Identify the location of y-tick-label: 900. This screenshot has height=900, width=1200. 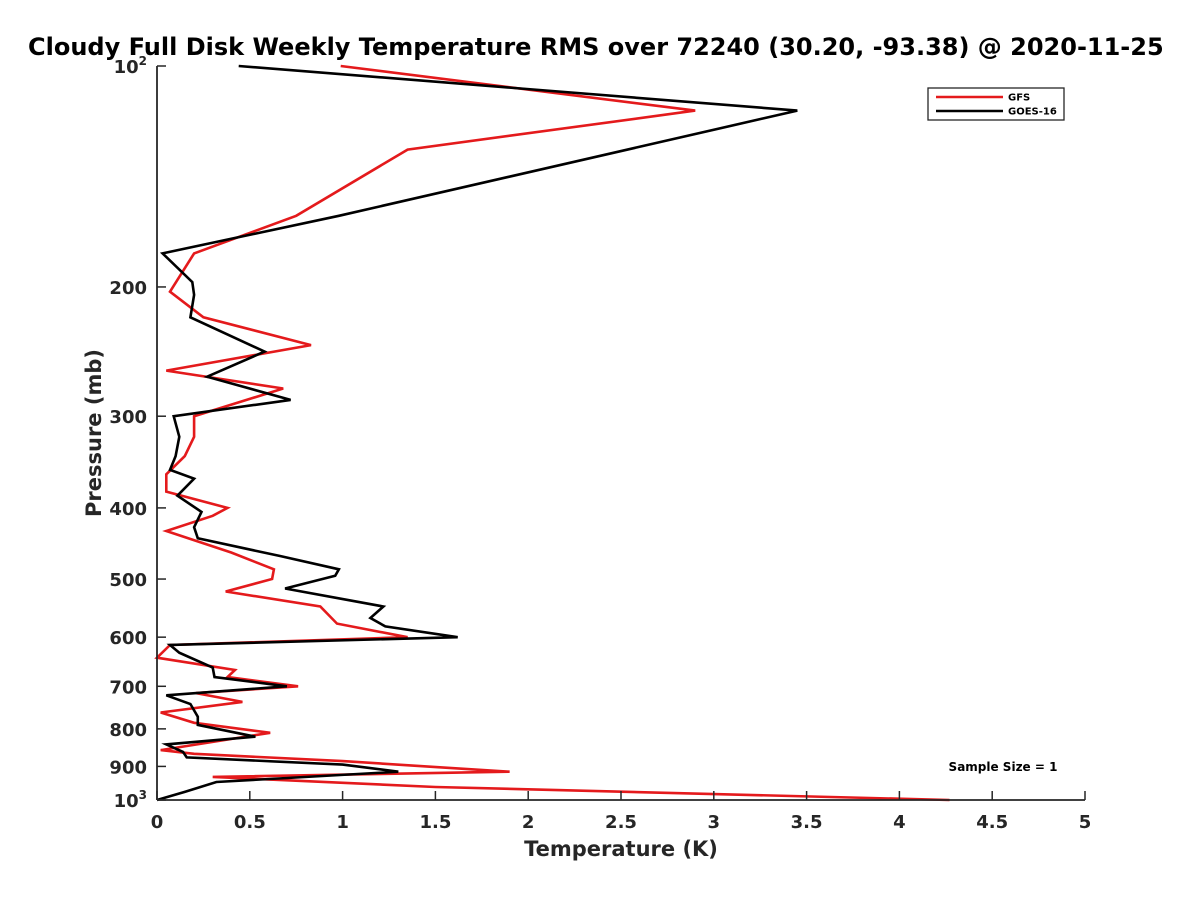
(128, 767).